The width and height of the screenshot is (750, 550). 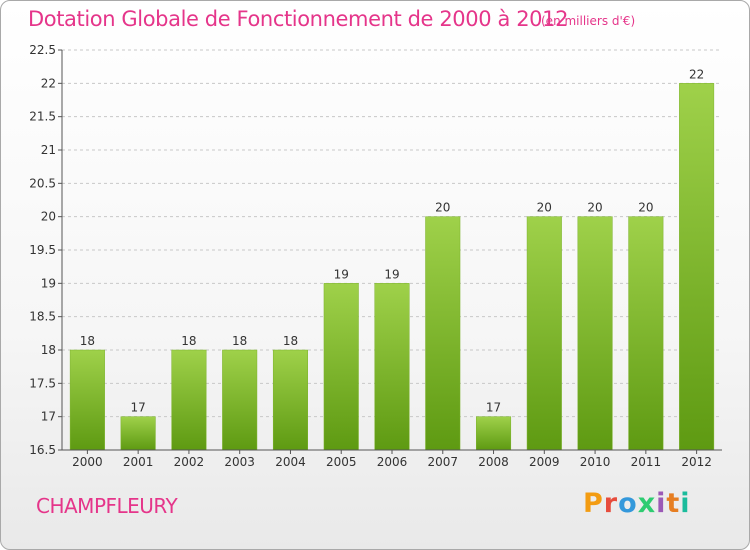 What do you see at coordinates (189, 462) in the screenshot?
I see `x-tick-label-2002: 2002` at bounding box center [189, 462].